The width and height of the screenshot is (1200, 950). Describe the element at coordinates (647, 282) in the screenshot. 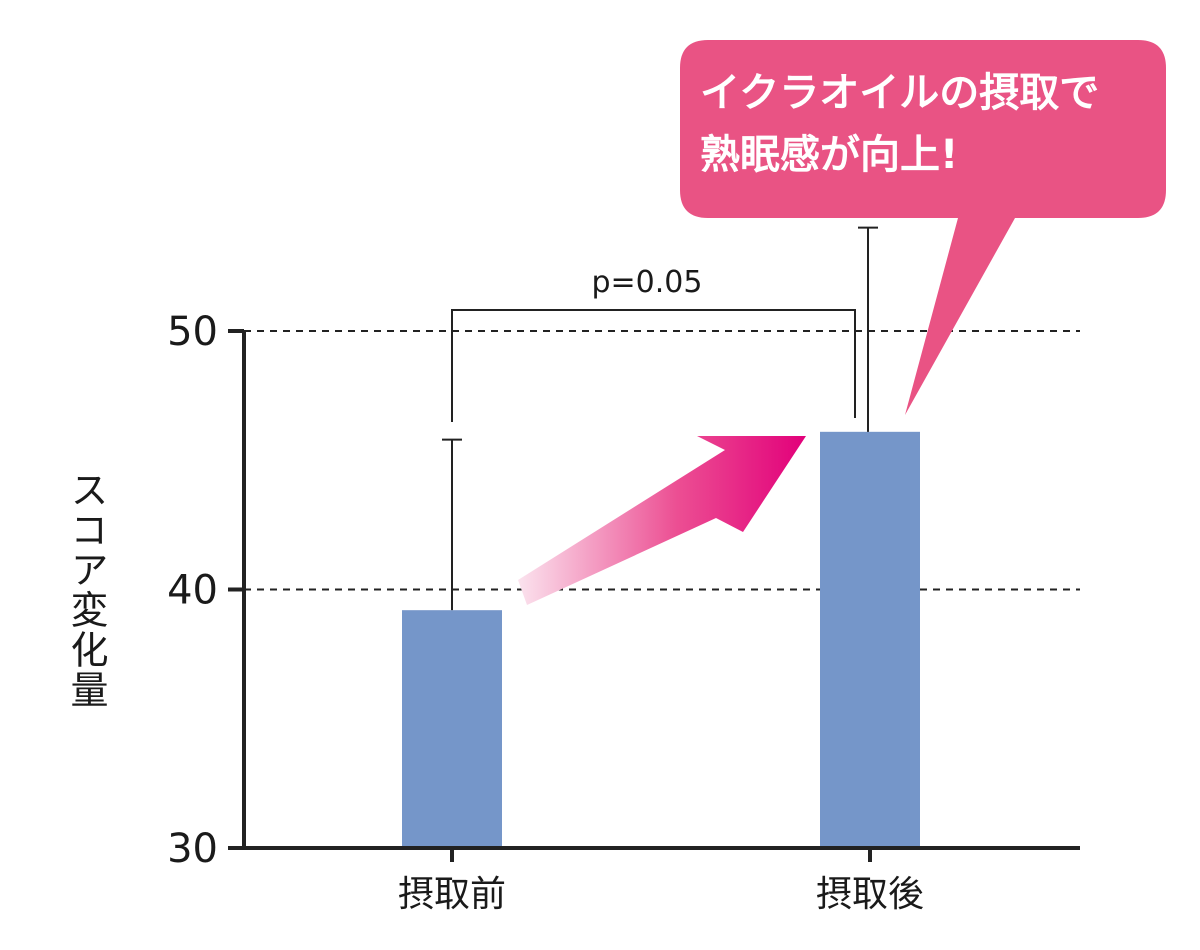

I see `p-value-label: p=0.05` at that location.